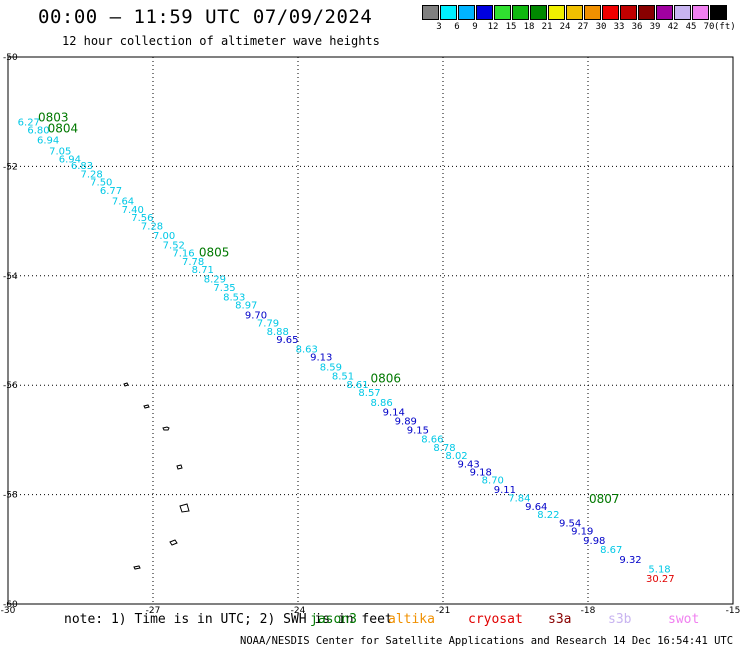  Describe the element at coordinates (529, 27) in the screenshot. I see `scale-label: 18` at that location.